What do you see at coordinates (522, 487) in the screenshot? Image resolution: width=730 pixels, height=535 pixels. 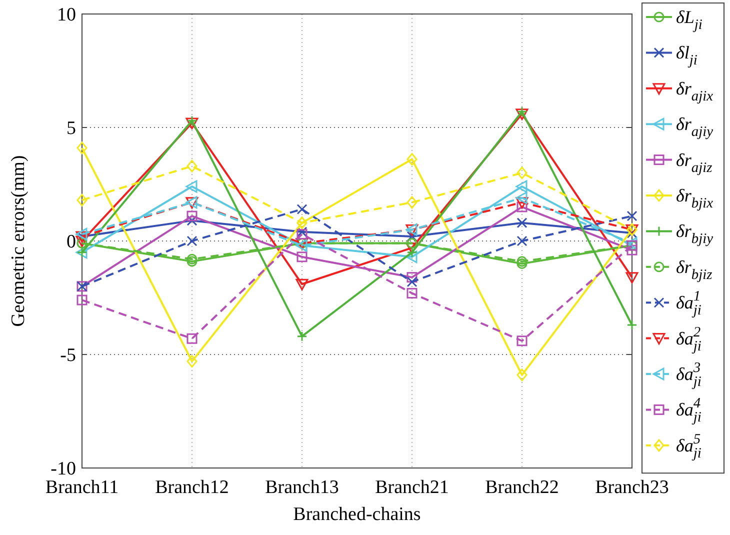 I see `x-tick-label: Branch22` at bounding box center [522, 487].